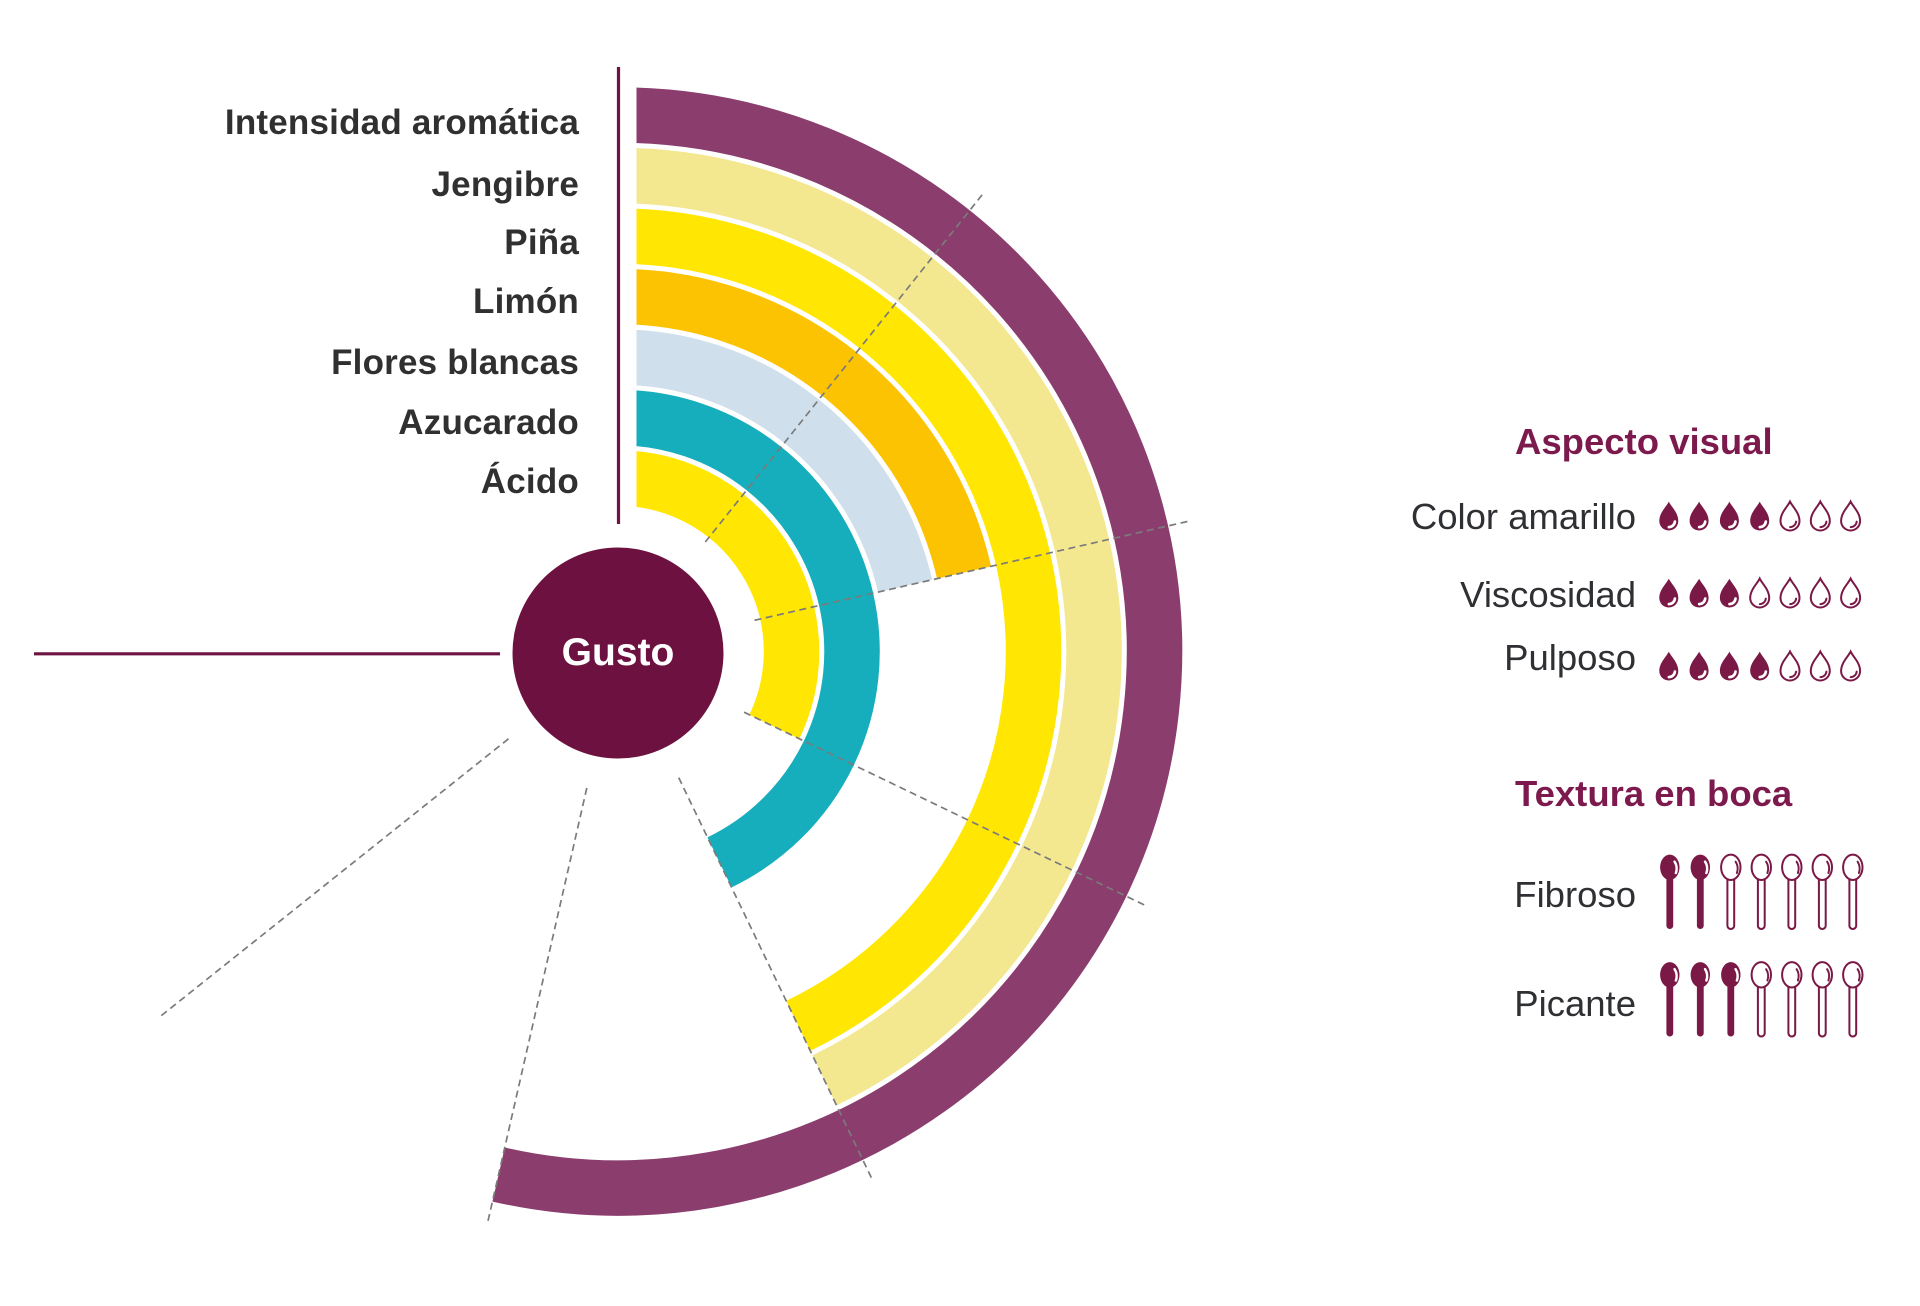  What do you see at coordinates (618, 652) in the screenshot?
I see `svg-text: Gusto` at bounding box center [618, 652].